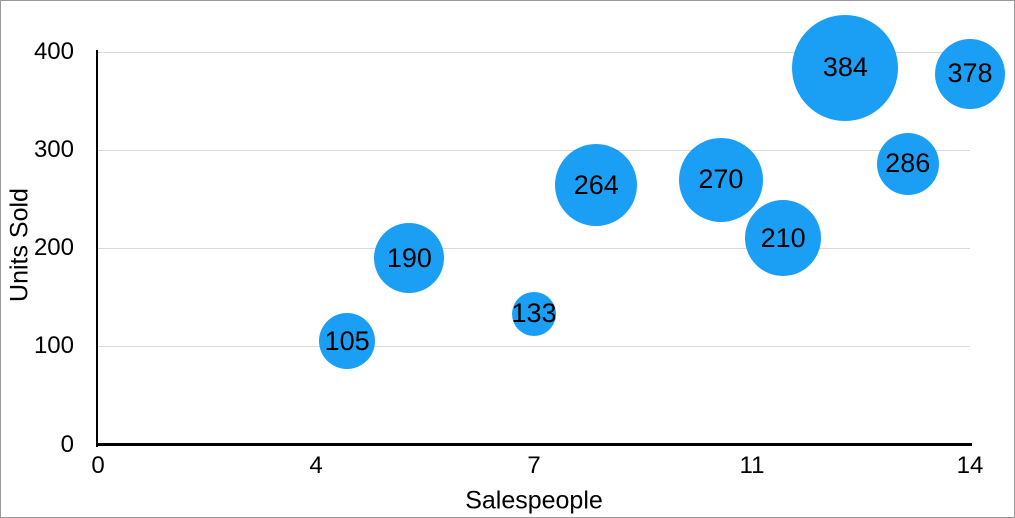 The width and height of the screenshot is (1015, 518). I want to click on bubble: 190, so click(409, 258).